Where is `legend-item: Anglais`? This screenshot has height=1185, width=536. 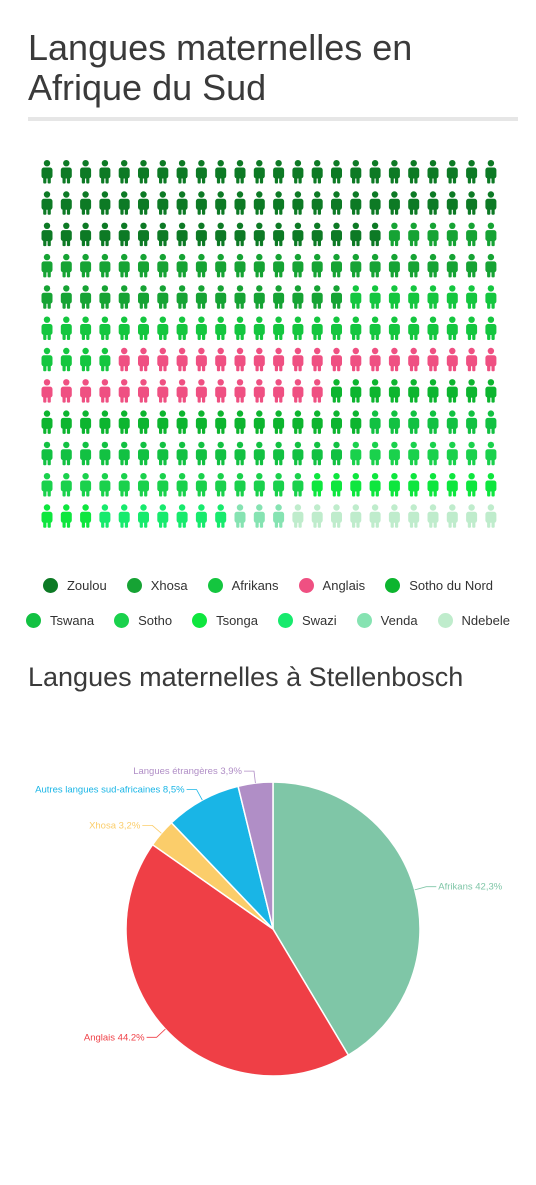
legend-item: Anglais is located at coordinates (331, 585).